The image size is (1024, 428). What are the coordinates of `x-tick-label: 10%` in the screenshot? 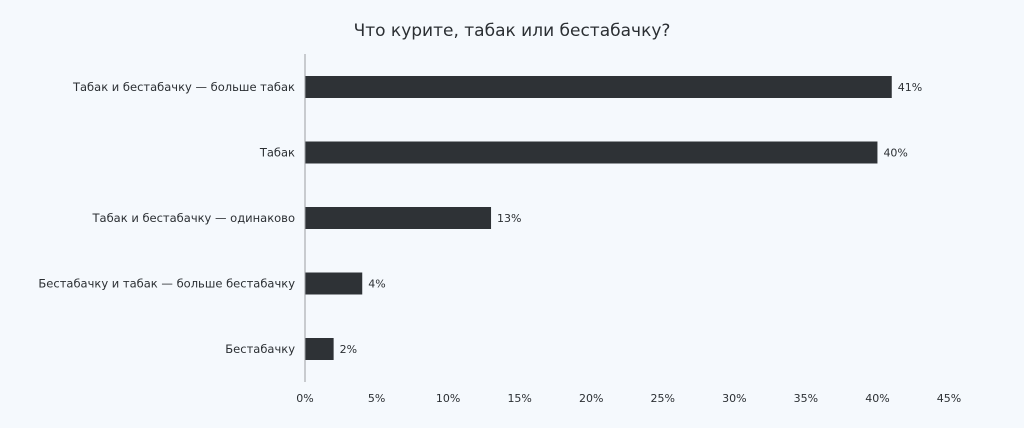 It's located at (448, 398).